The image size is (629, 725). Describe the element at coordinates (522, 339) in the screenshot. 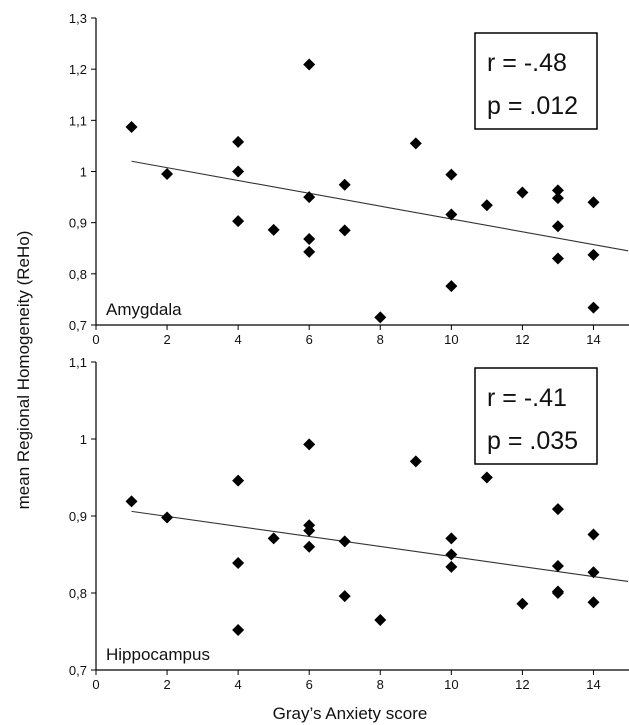

I see `amygdala-x-tick-label: 12` at that location.